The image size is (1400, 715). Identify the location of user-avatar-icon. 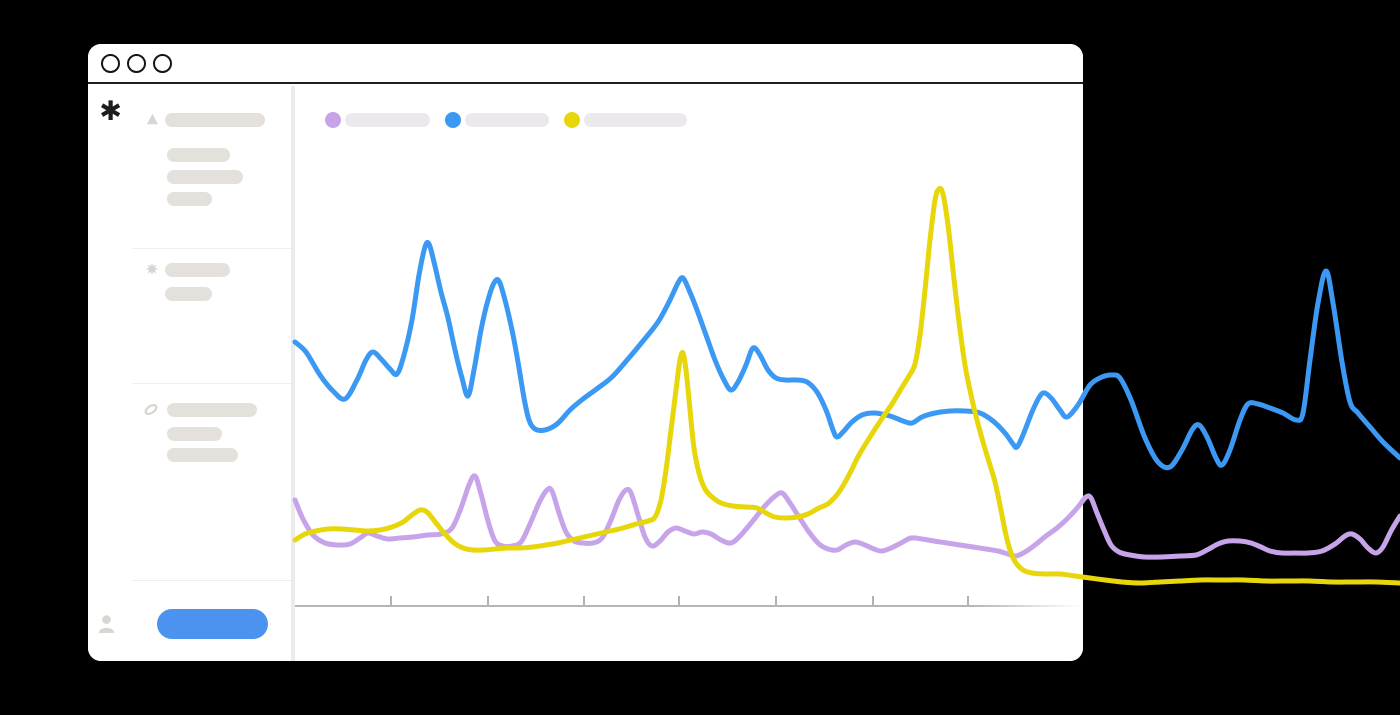
(106, 624).